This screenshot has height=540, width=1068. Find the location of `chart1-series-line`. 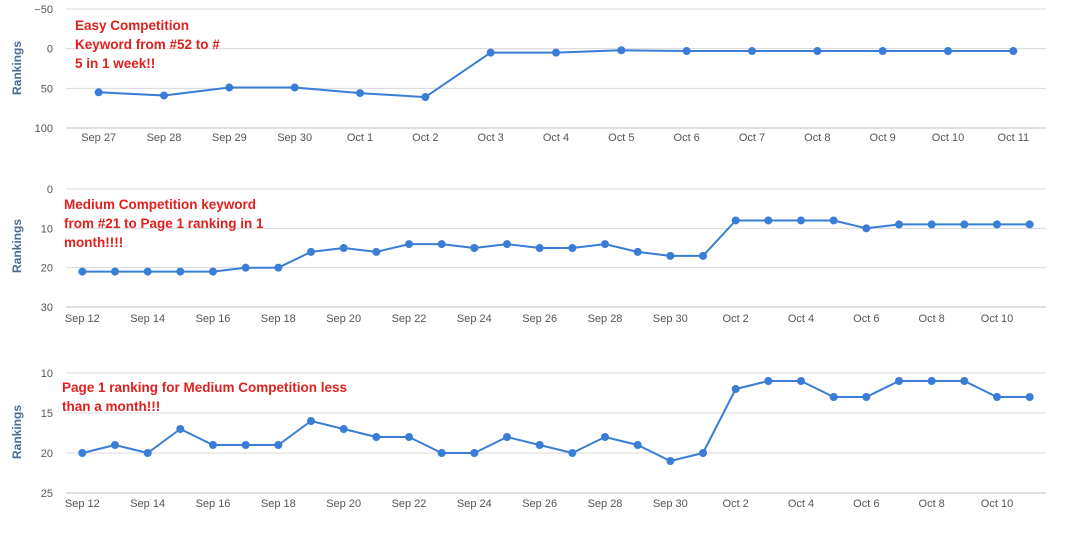

chart1-series-line is located at coordinates (556, 74).